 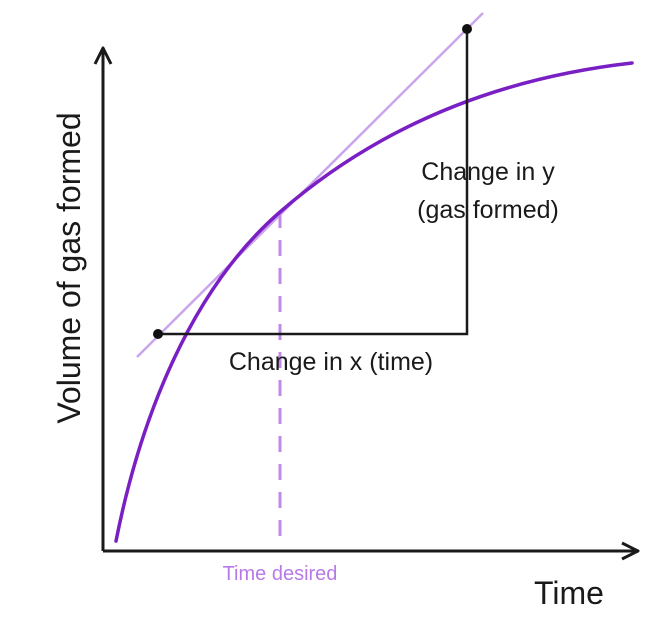 What do you see at coordinates (467, 29) in the screenshot?
I see `tangent-point-upper` at bounding box center [467, 29].